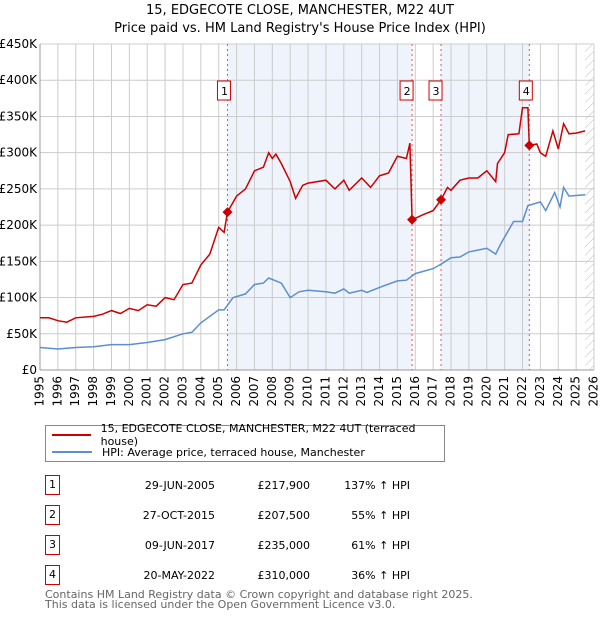 This screenshot has height=620, width=600. What do you see at coordinates (111, 391) in the screenshot?
I see `x-tick-label: 1999` at bounding box center [111, 391].